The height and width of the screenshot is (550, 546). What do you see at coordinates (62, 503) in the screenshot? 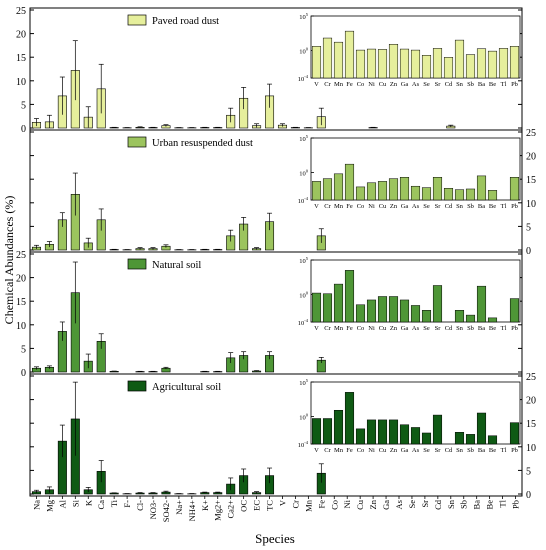
I see `x-tick-label-Al: Al` at bounding box center [62, 503].